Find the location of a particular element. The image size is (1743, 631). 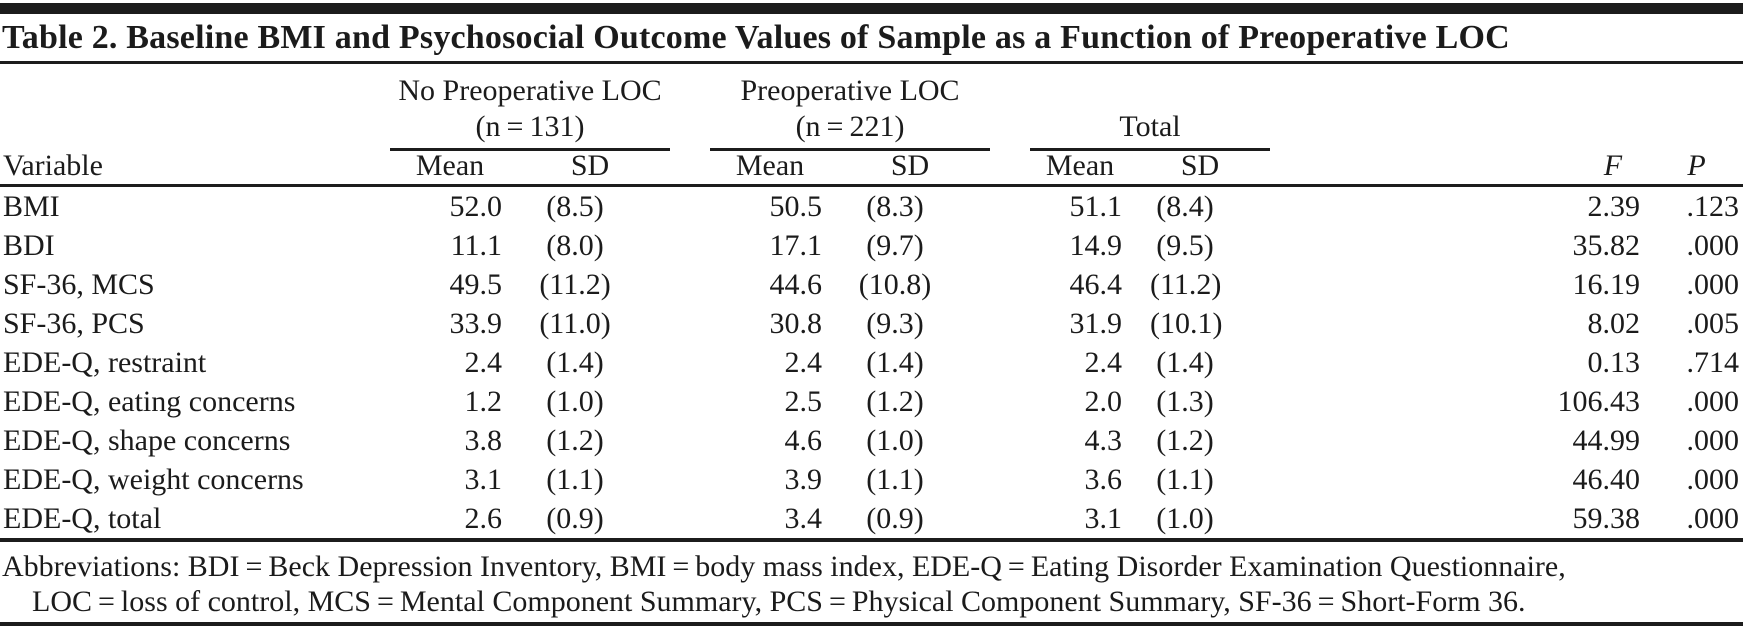

group-preop-loc: Preoperative LOC (n = 221) is located at coordinates (850, 107).